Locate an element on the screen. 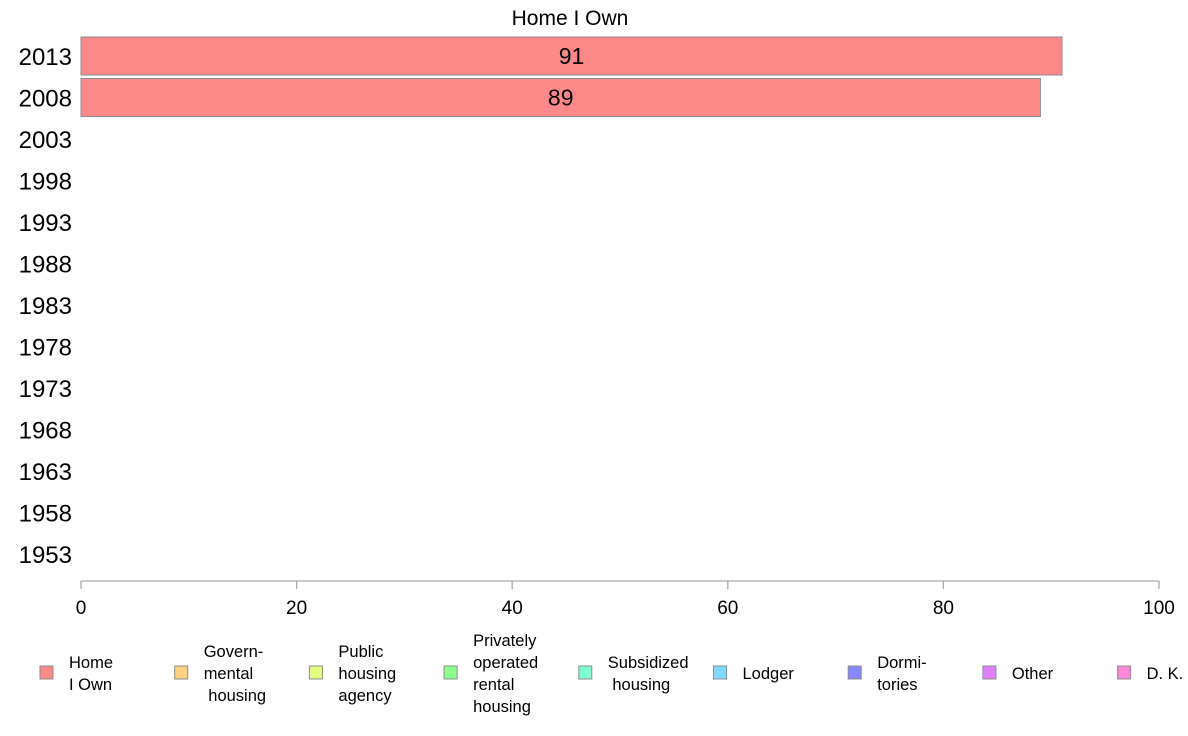 Image resolution: width=1188 pixels, height=736 pixels. x-tick-label-20: 20 is located at coordinates (296, 608).